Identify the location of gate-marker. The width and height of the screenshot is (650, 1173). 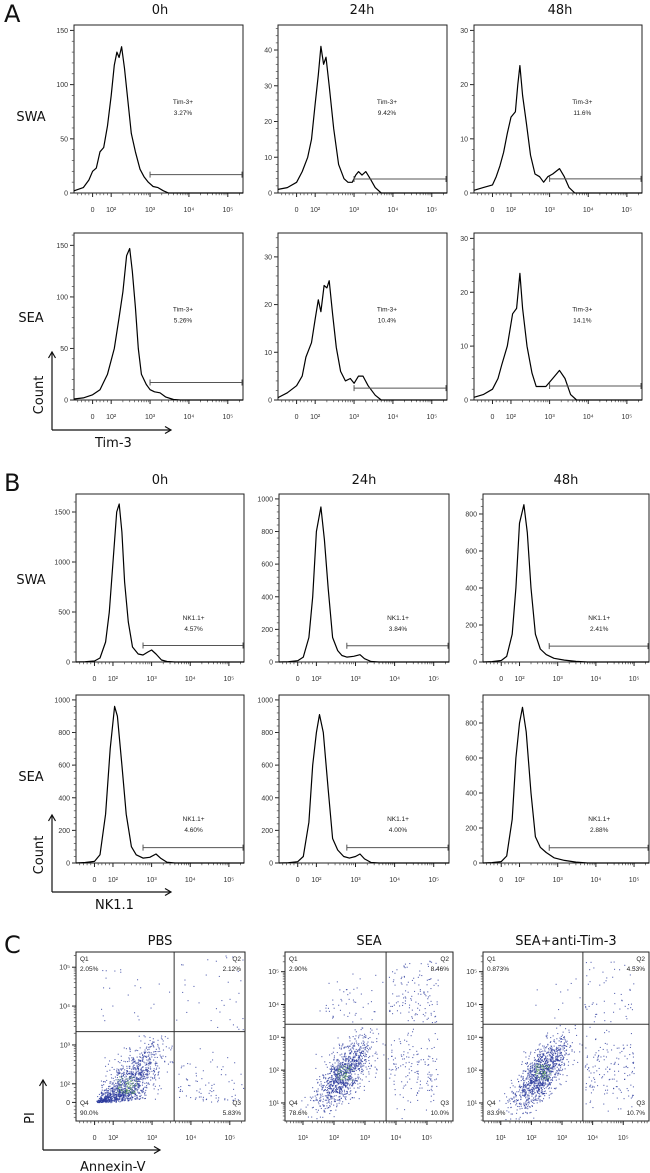
(595, 385).